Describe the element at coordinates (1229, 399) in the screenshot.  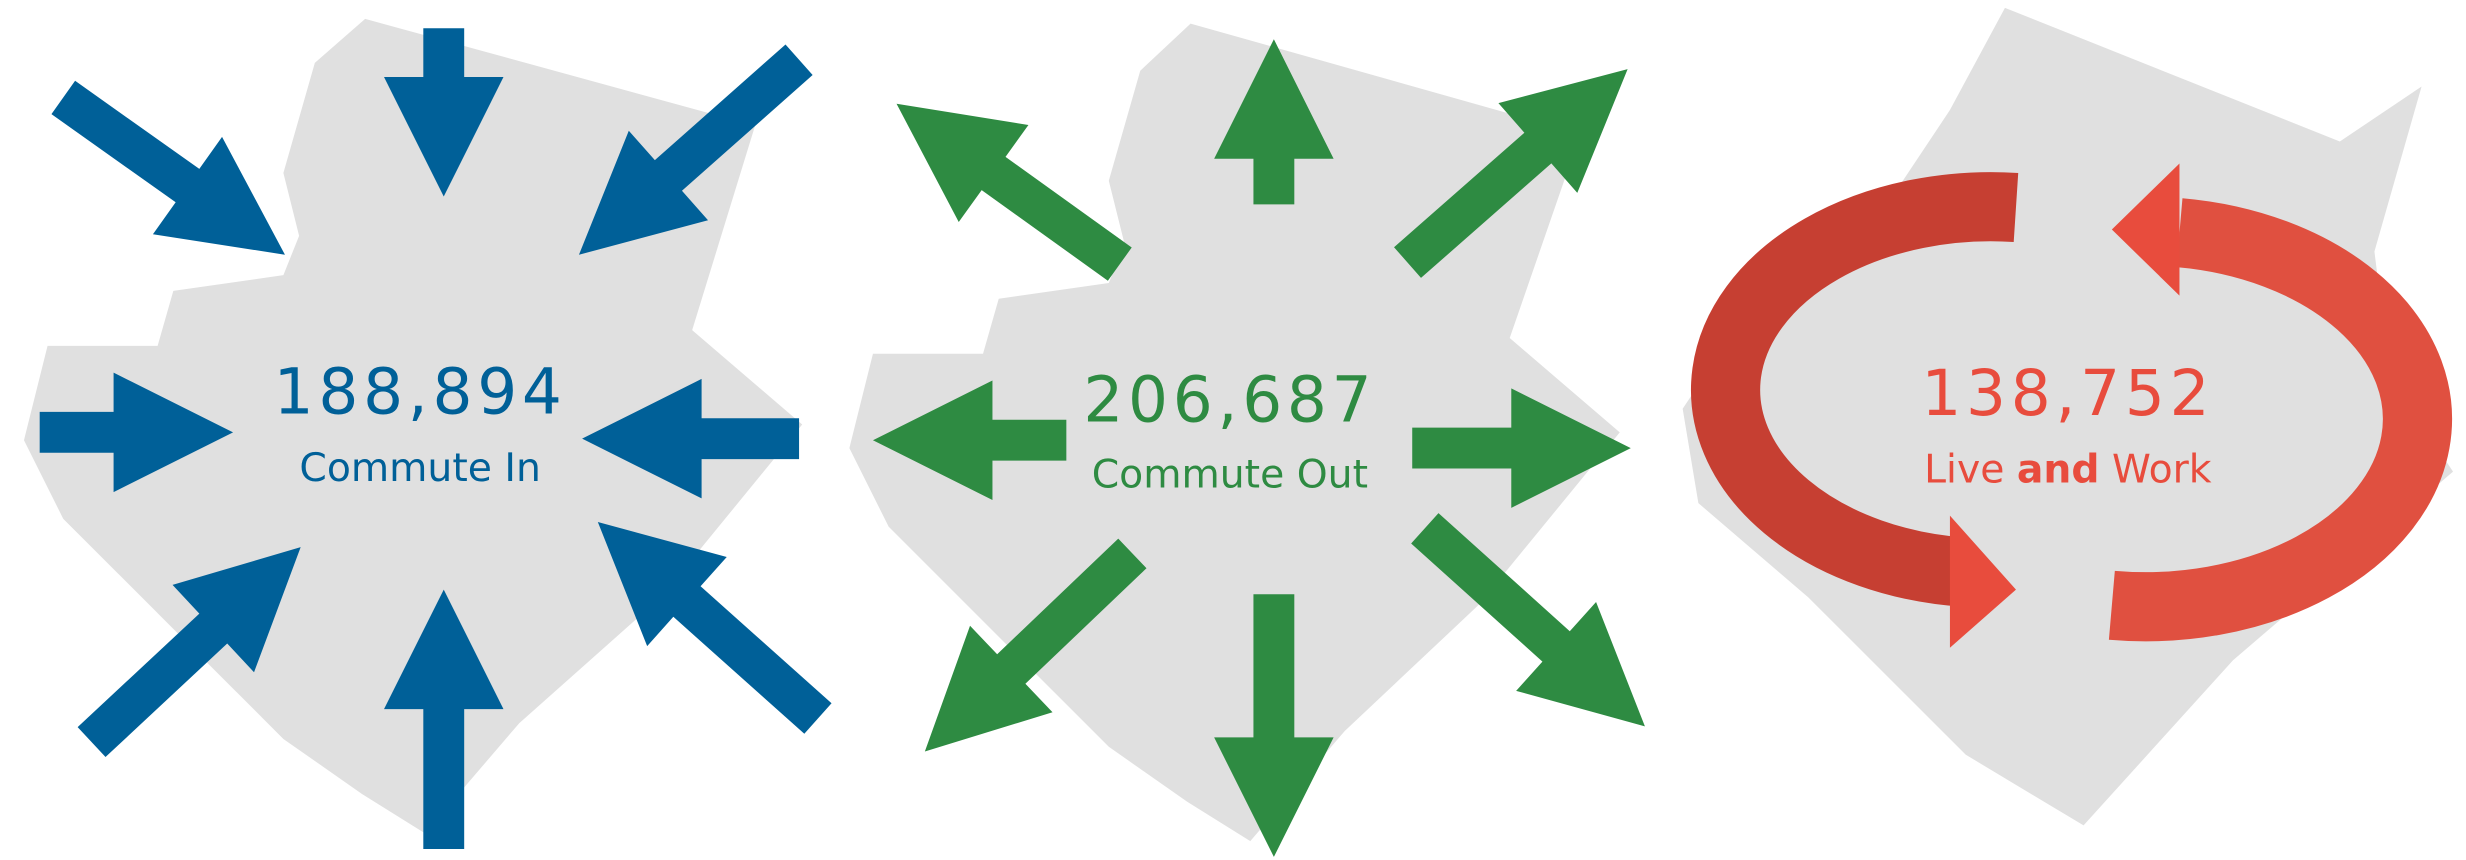
I see `commute-out-value: 206,687` at that location.